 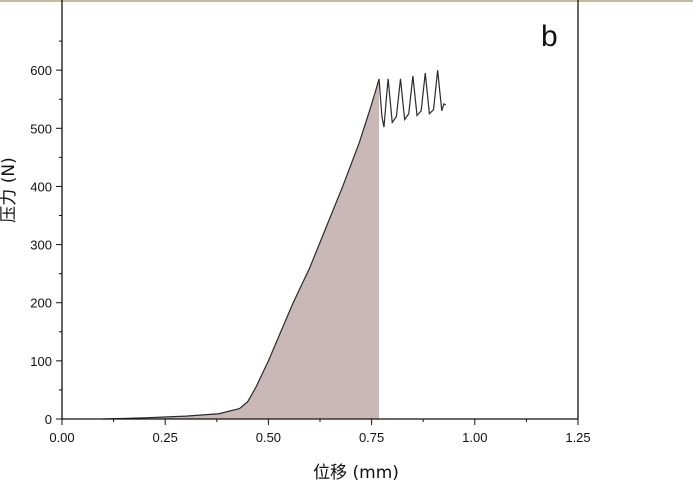 I want to click on y-tick-label: 0, so click(x=48, y=419).